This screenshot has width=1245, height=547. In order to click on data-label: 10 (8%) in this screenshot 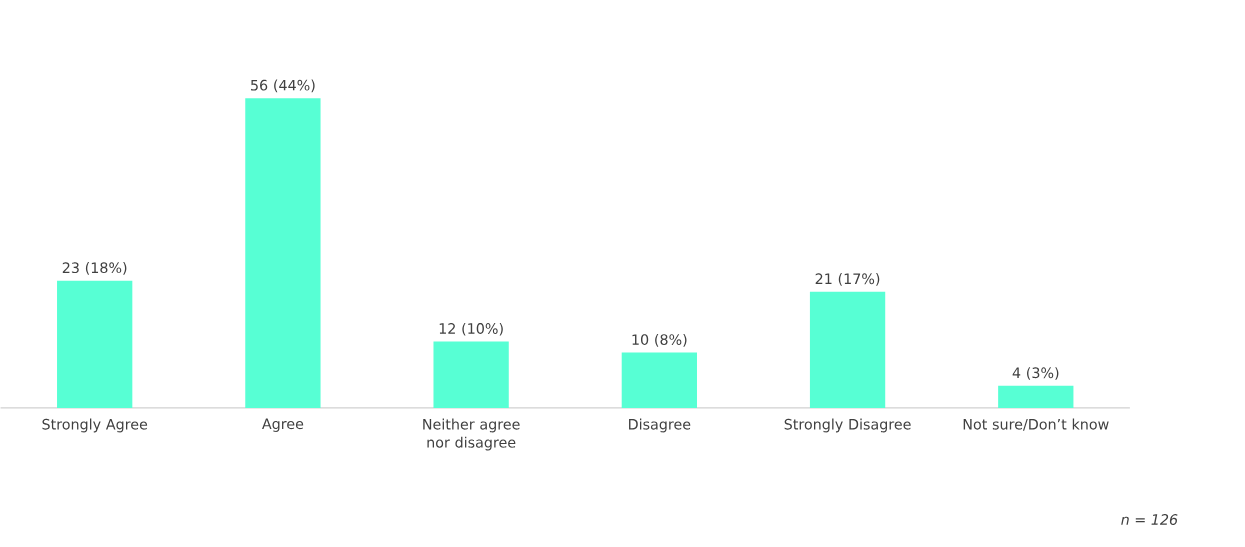, I will do `click(659, 340)`.